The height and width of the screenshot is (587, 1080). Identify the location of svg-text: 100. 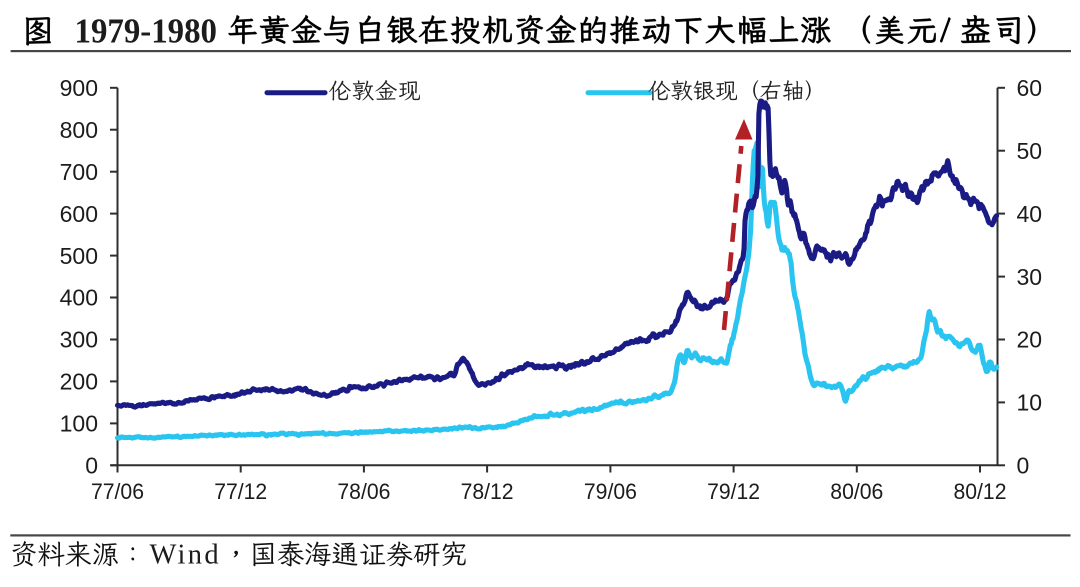
(79, 424).